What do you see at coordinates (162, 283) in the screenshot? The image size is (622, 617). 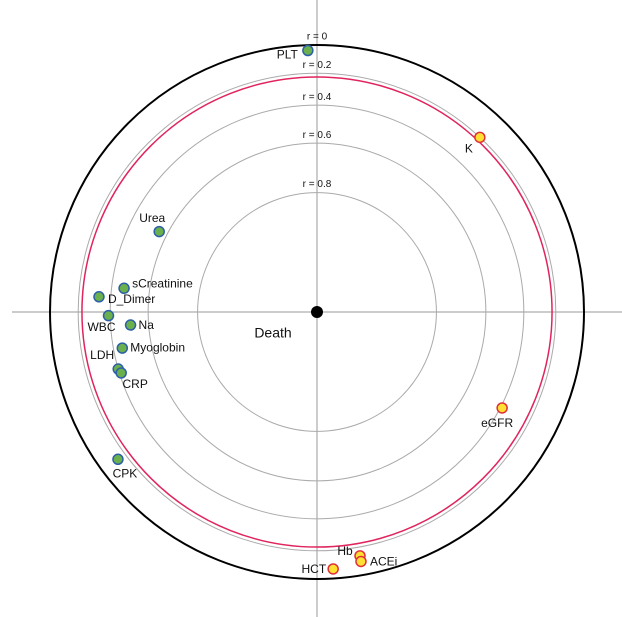 I see `point-label: sCreatinine` at bounding box center [162, 283].